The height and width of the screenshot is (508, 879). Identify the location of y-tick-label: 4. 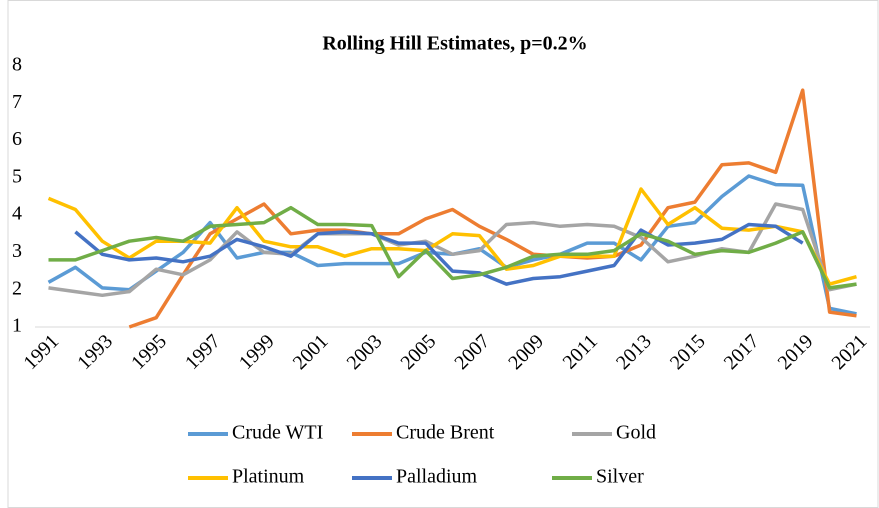
(17, 214).